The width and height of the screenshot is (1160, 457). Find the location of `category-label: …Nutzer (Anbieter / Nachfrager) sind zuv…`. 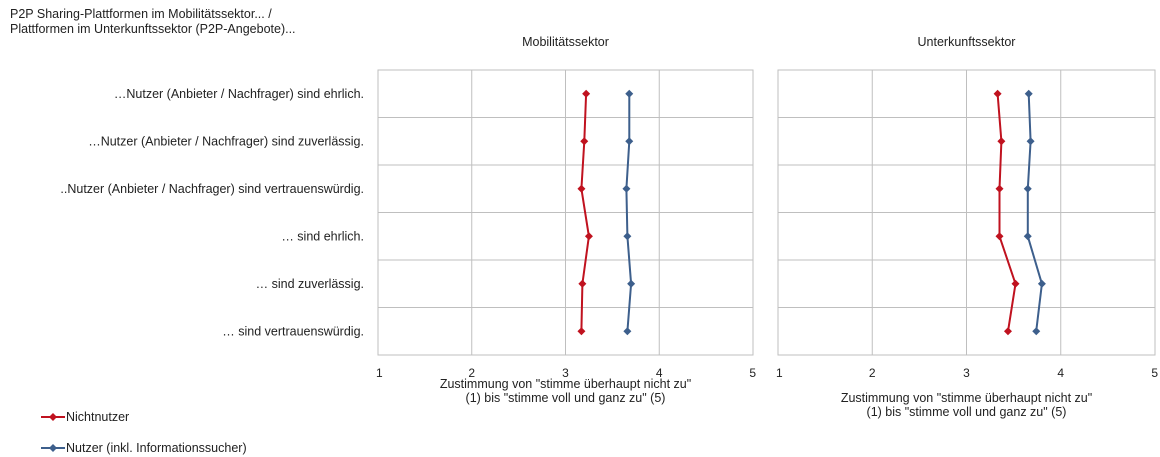

category-label: …Nutzer (Anbieter / Nachfrager) sind zuv… is located at coordinates (226, 141).